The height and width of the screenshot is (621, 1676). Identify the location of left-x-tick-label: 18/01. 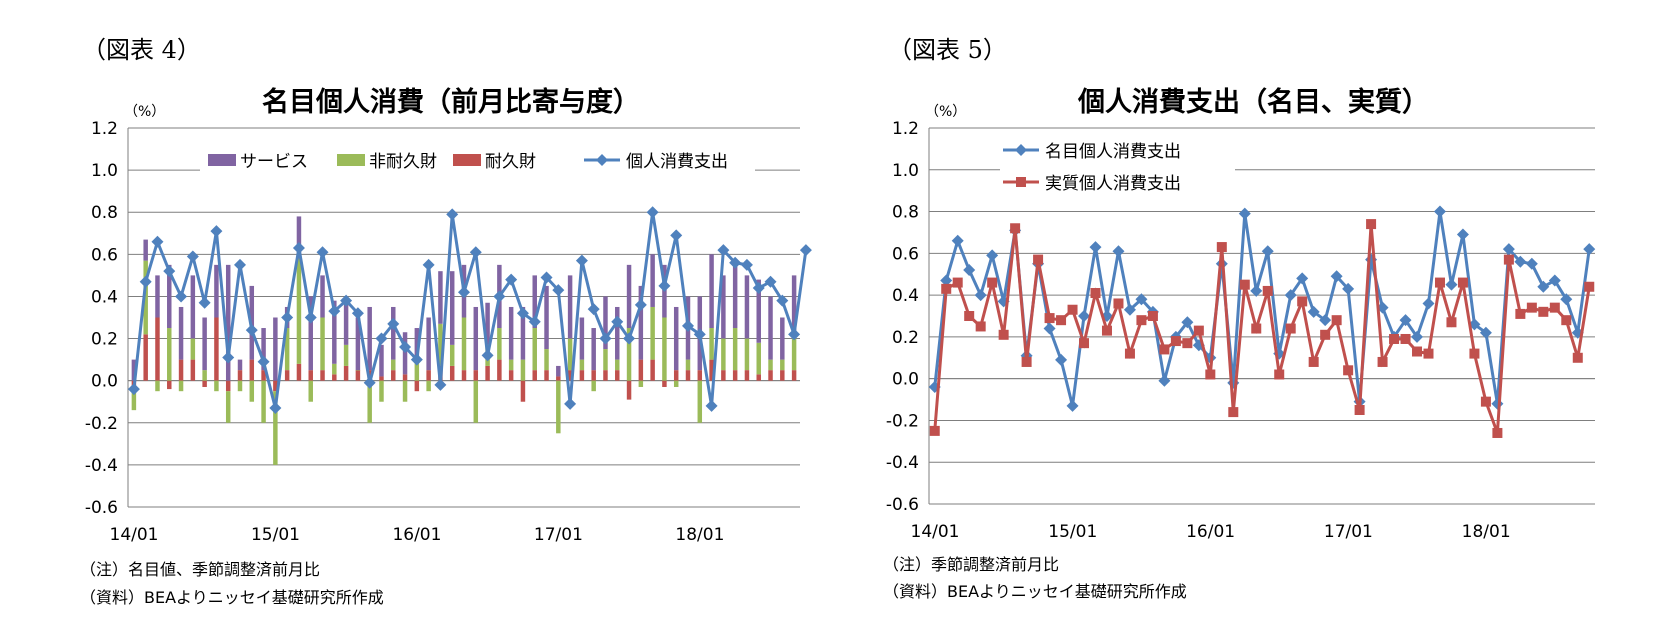
(699, 535).